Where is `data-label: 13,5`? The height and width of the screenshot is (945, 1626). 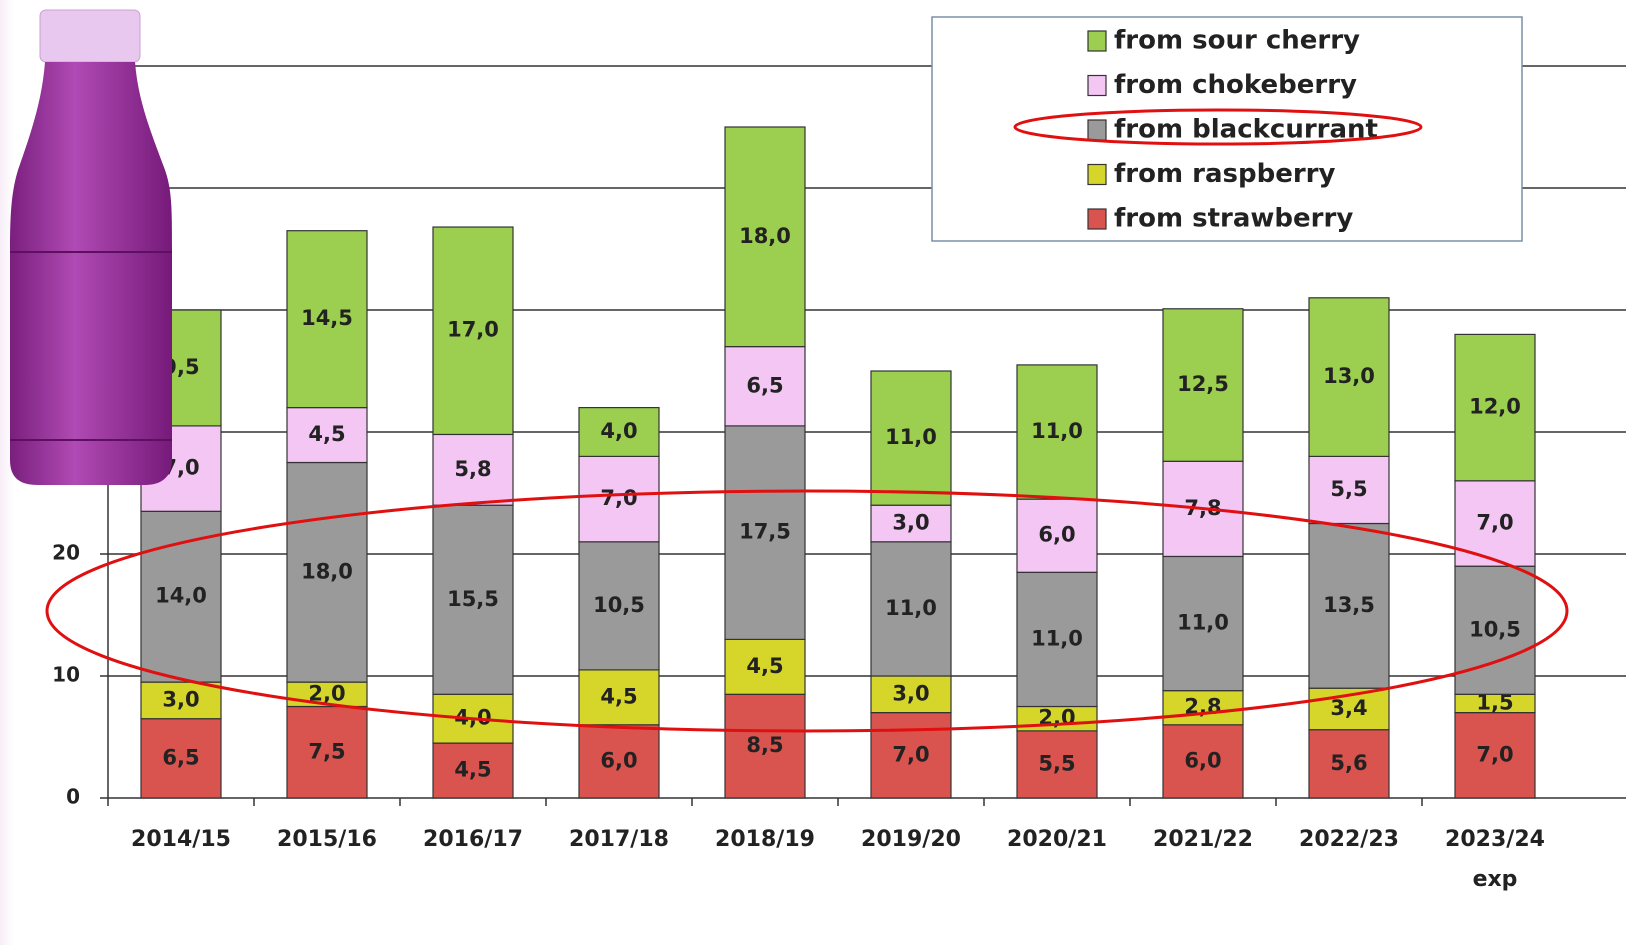
data-label: 13,5 is located at coordinates (1349, 605).